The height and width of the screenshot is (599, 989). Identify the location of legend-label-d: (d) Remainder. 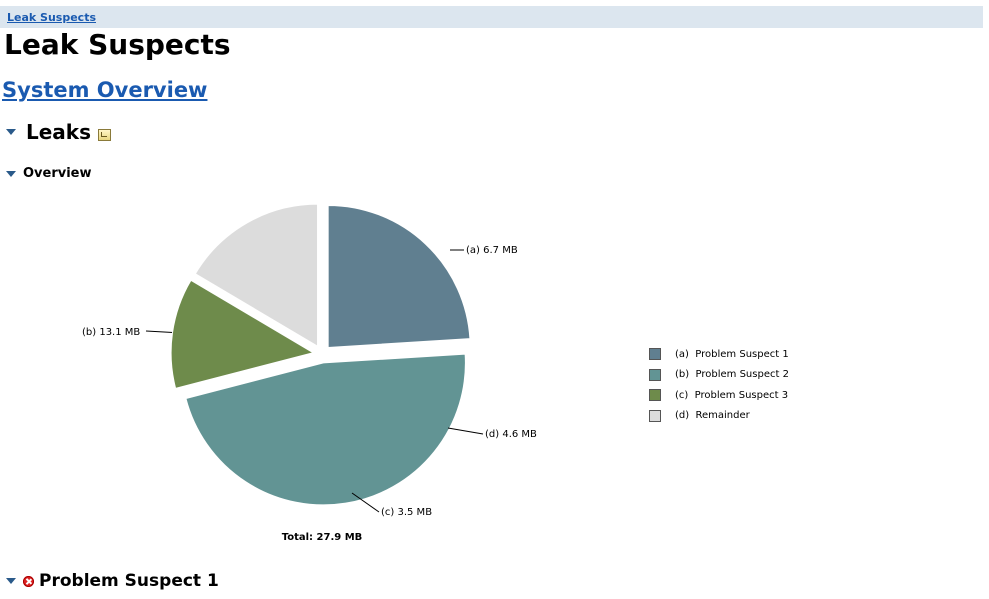
(712, 416).